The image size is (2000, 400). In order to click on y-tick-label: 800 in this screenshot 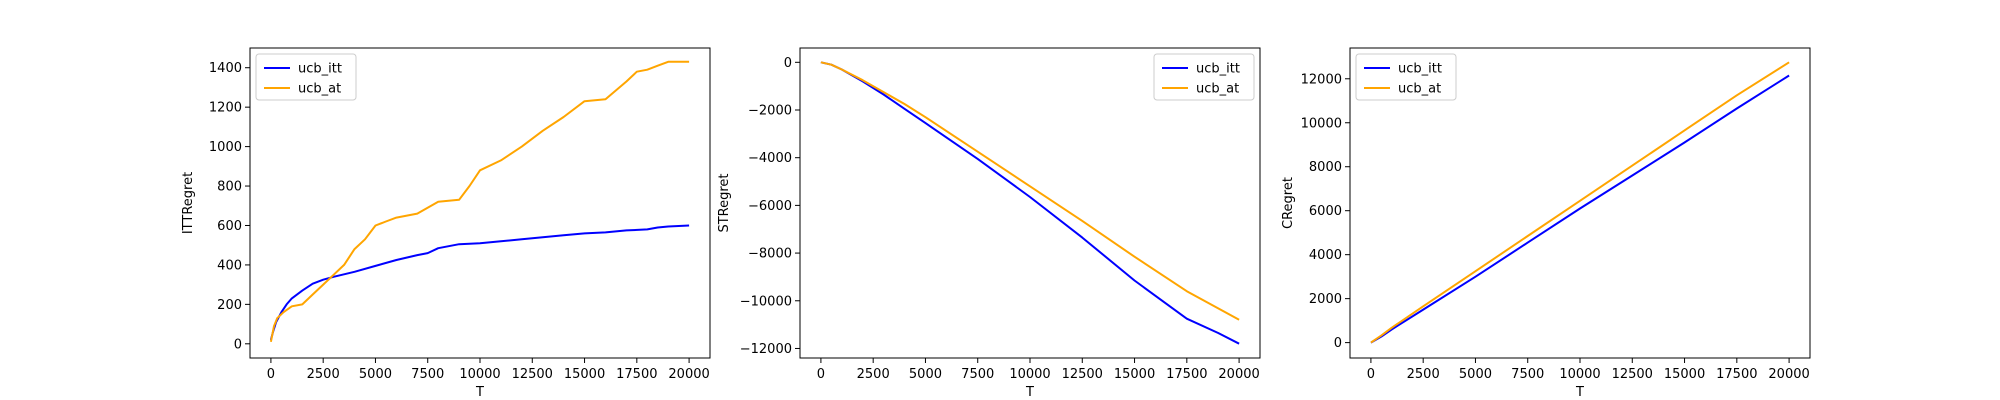, I will do `click(229, 187)`.